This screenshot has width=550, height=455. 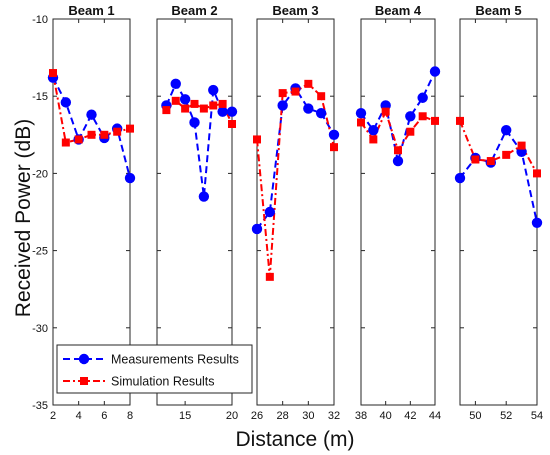 What do you see at coordinates (104, 416) in the screenshot?
I see `x-tick-label: 6` at bounding box center [104, 416].